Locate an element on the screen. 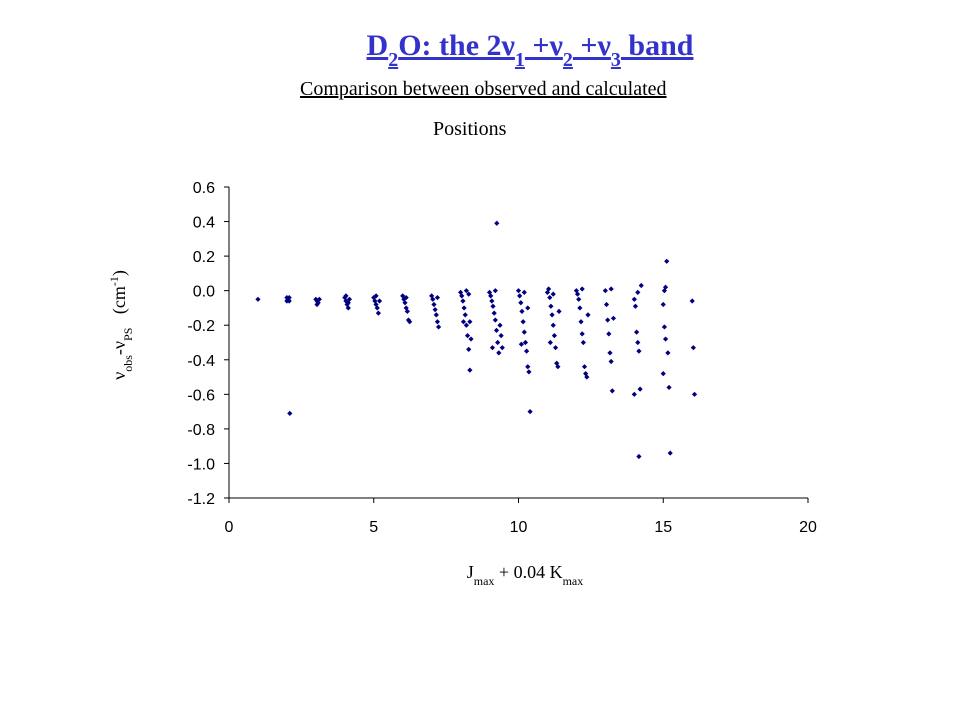 Image resolution: width=960 pixels, height=720 pixels. y-tick-label: 0.0 is located at coordinates (204, 292).